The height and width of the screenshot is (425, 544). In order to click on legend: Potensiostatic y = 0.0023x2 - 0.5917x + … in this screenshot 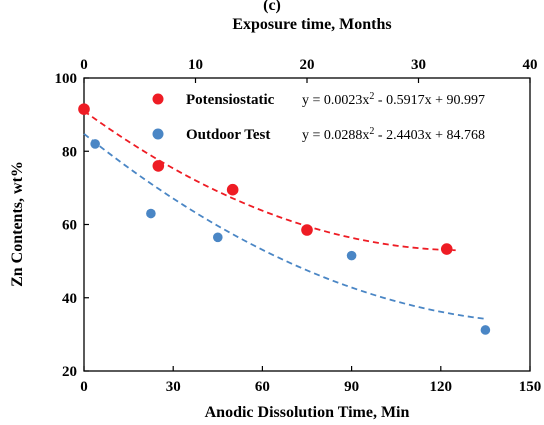, I will do `click(318, 117)`.